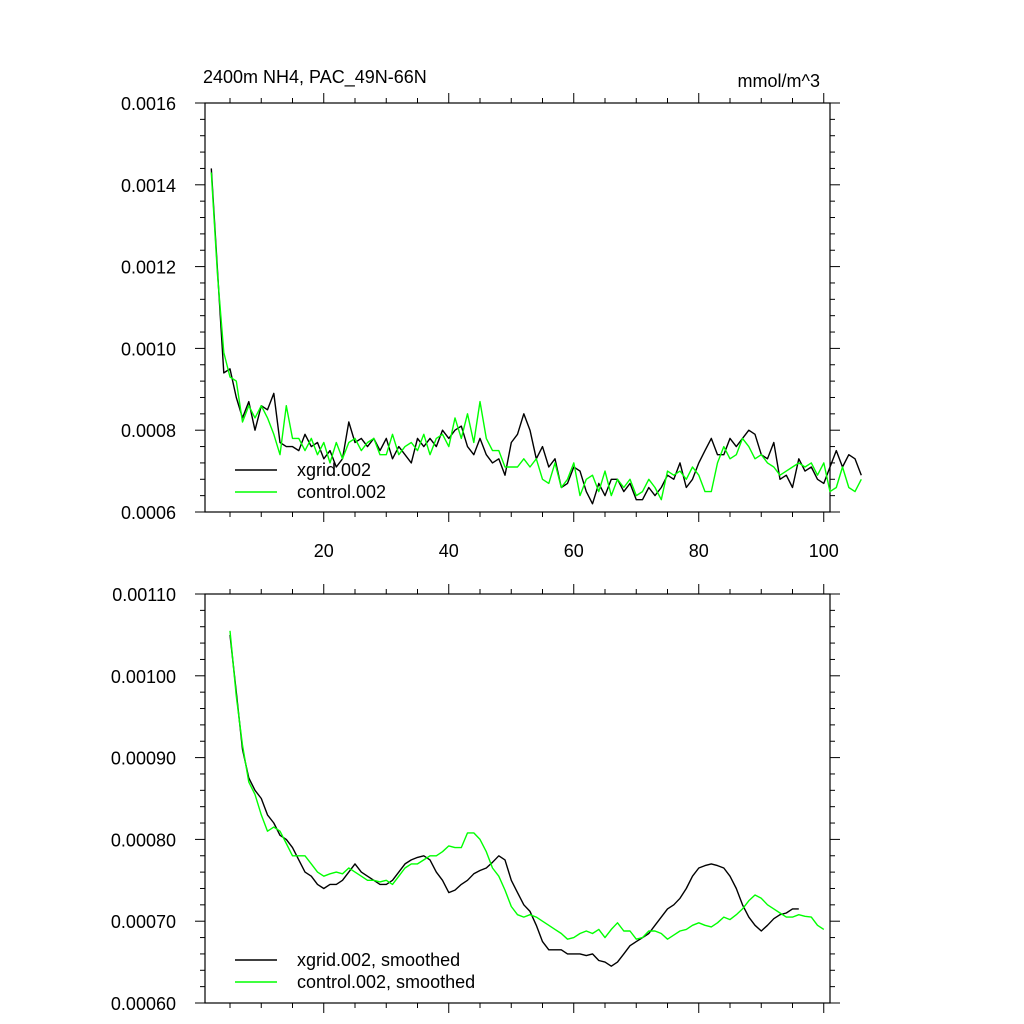  I want to click on x-tick-label: 80, so click(699, 551).